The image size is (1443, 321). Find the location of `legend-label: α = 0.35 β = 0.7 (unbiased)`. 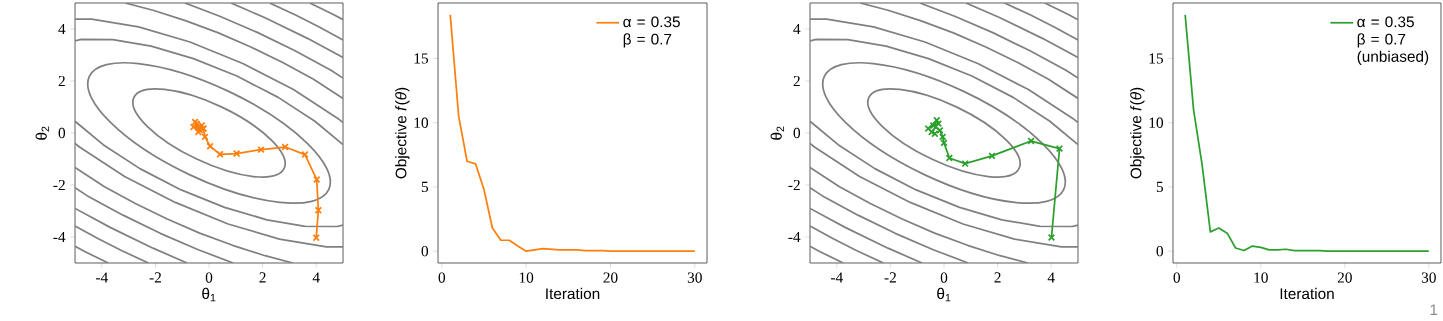

legend-label: α = 0.35 β = 0.7 (unbiased) is located at coordinates (1393, 40).